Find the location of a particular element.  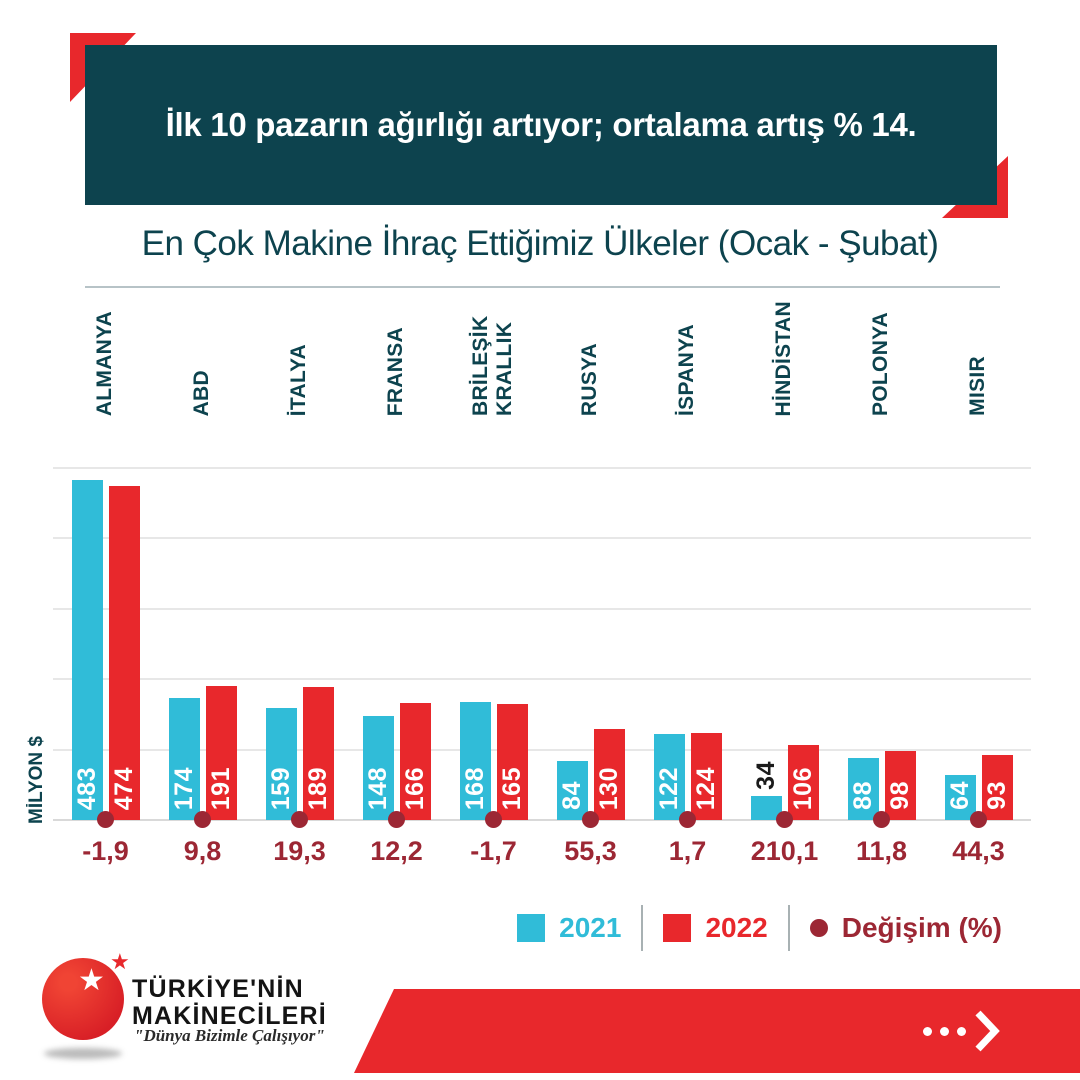

bar-value-wrap: 84 is located at coordinates (572, 795).